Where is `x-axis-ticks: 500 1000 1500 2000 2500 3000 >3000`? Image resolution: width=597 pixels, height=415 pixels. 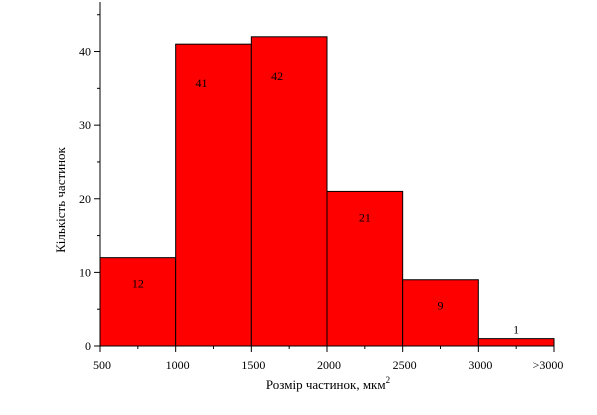
x-axis-ticks: 500 1000 1500 2000 2500 3000 >3000 is located at coordinates (328, 359).